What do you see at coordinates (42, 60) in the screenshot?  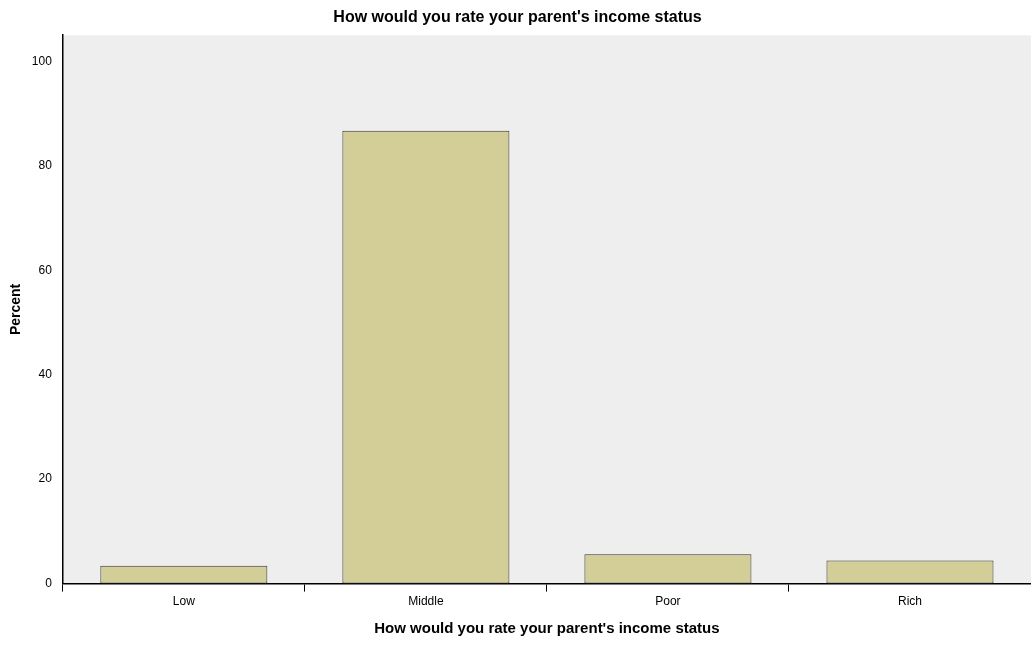 I see `y-tick-label: 100` at bounding box center [42, 60].